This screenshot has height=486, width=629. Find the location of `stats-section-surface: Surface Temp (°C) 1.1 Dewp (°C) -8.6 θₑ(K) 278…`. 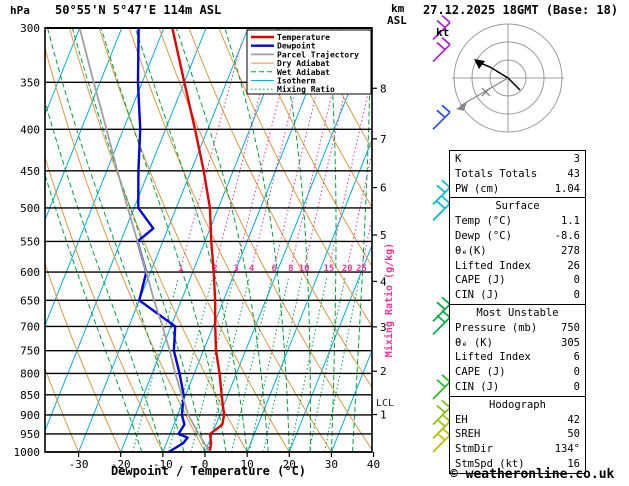

stats-section-surface: Surface Temp (°C) 1.1 Dewp (°C) -8.6 θₑ(K) 278… is located at coordinates (517, 251).